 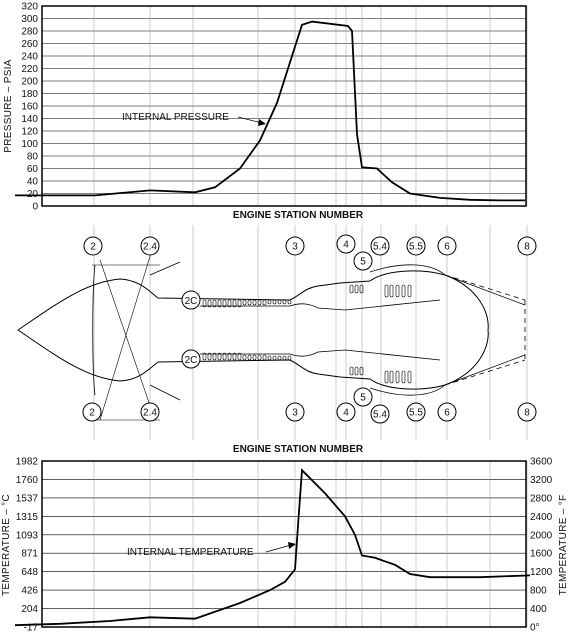 I want to click on bottom-station-label: 6, so click(x=447, y=413).